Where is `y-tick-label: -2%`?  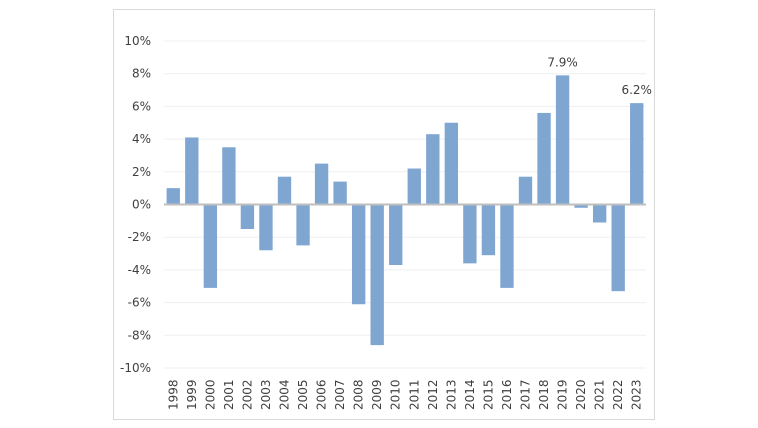 y-tick-label: -2% is located at coordinates (139, 237).